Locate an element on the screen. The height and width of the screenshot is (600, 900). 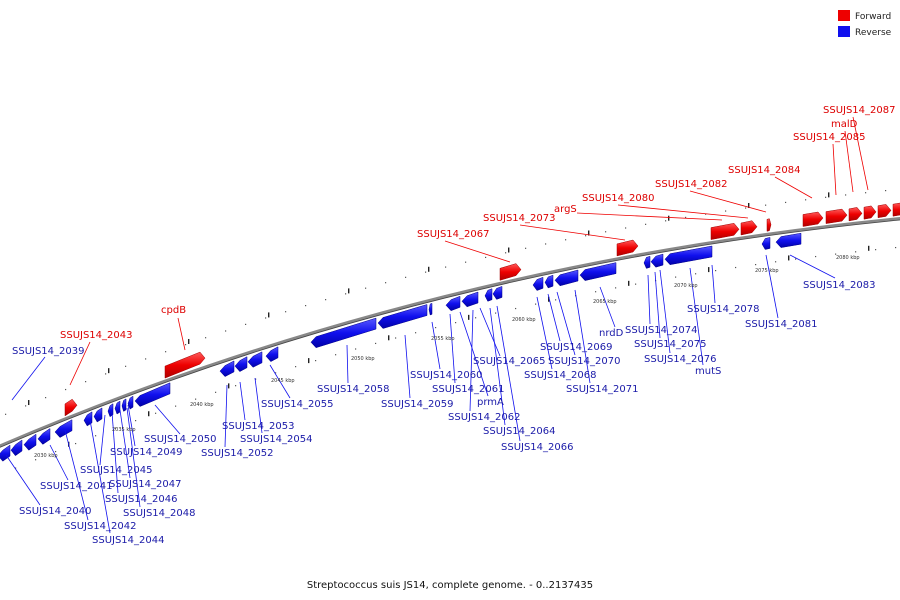
gene-label-forward: SSUJS14_2080 is located at coordinates (618, 198).